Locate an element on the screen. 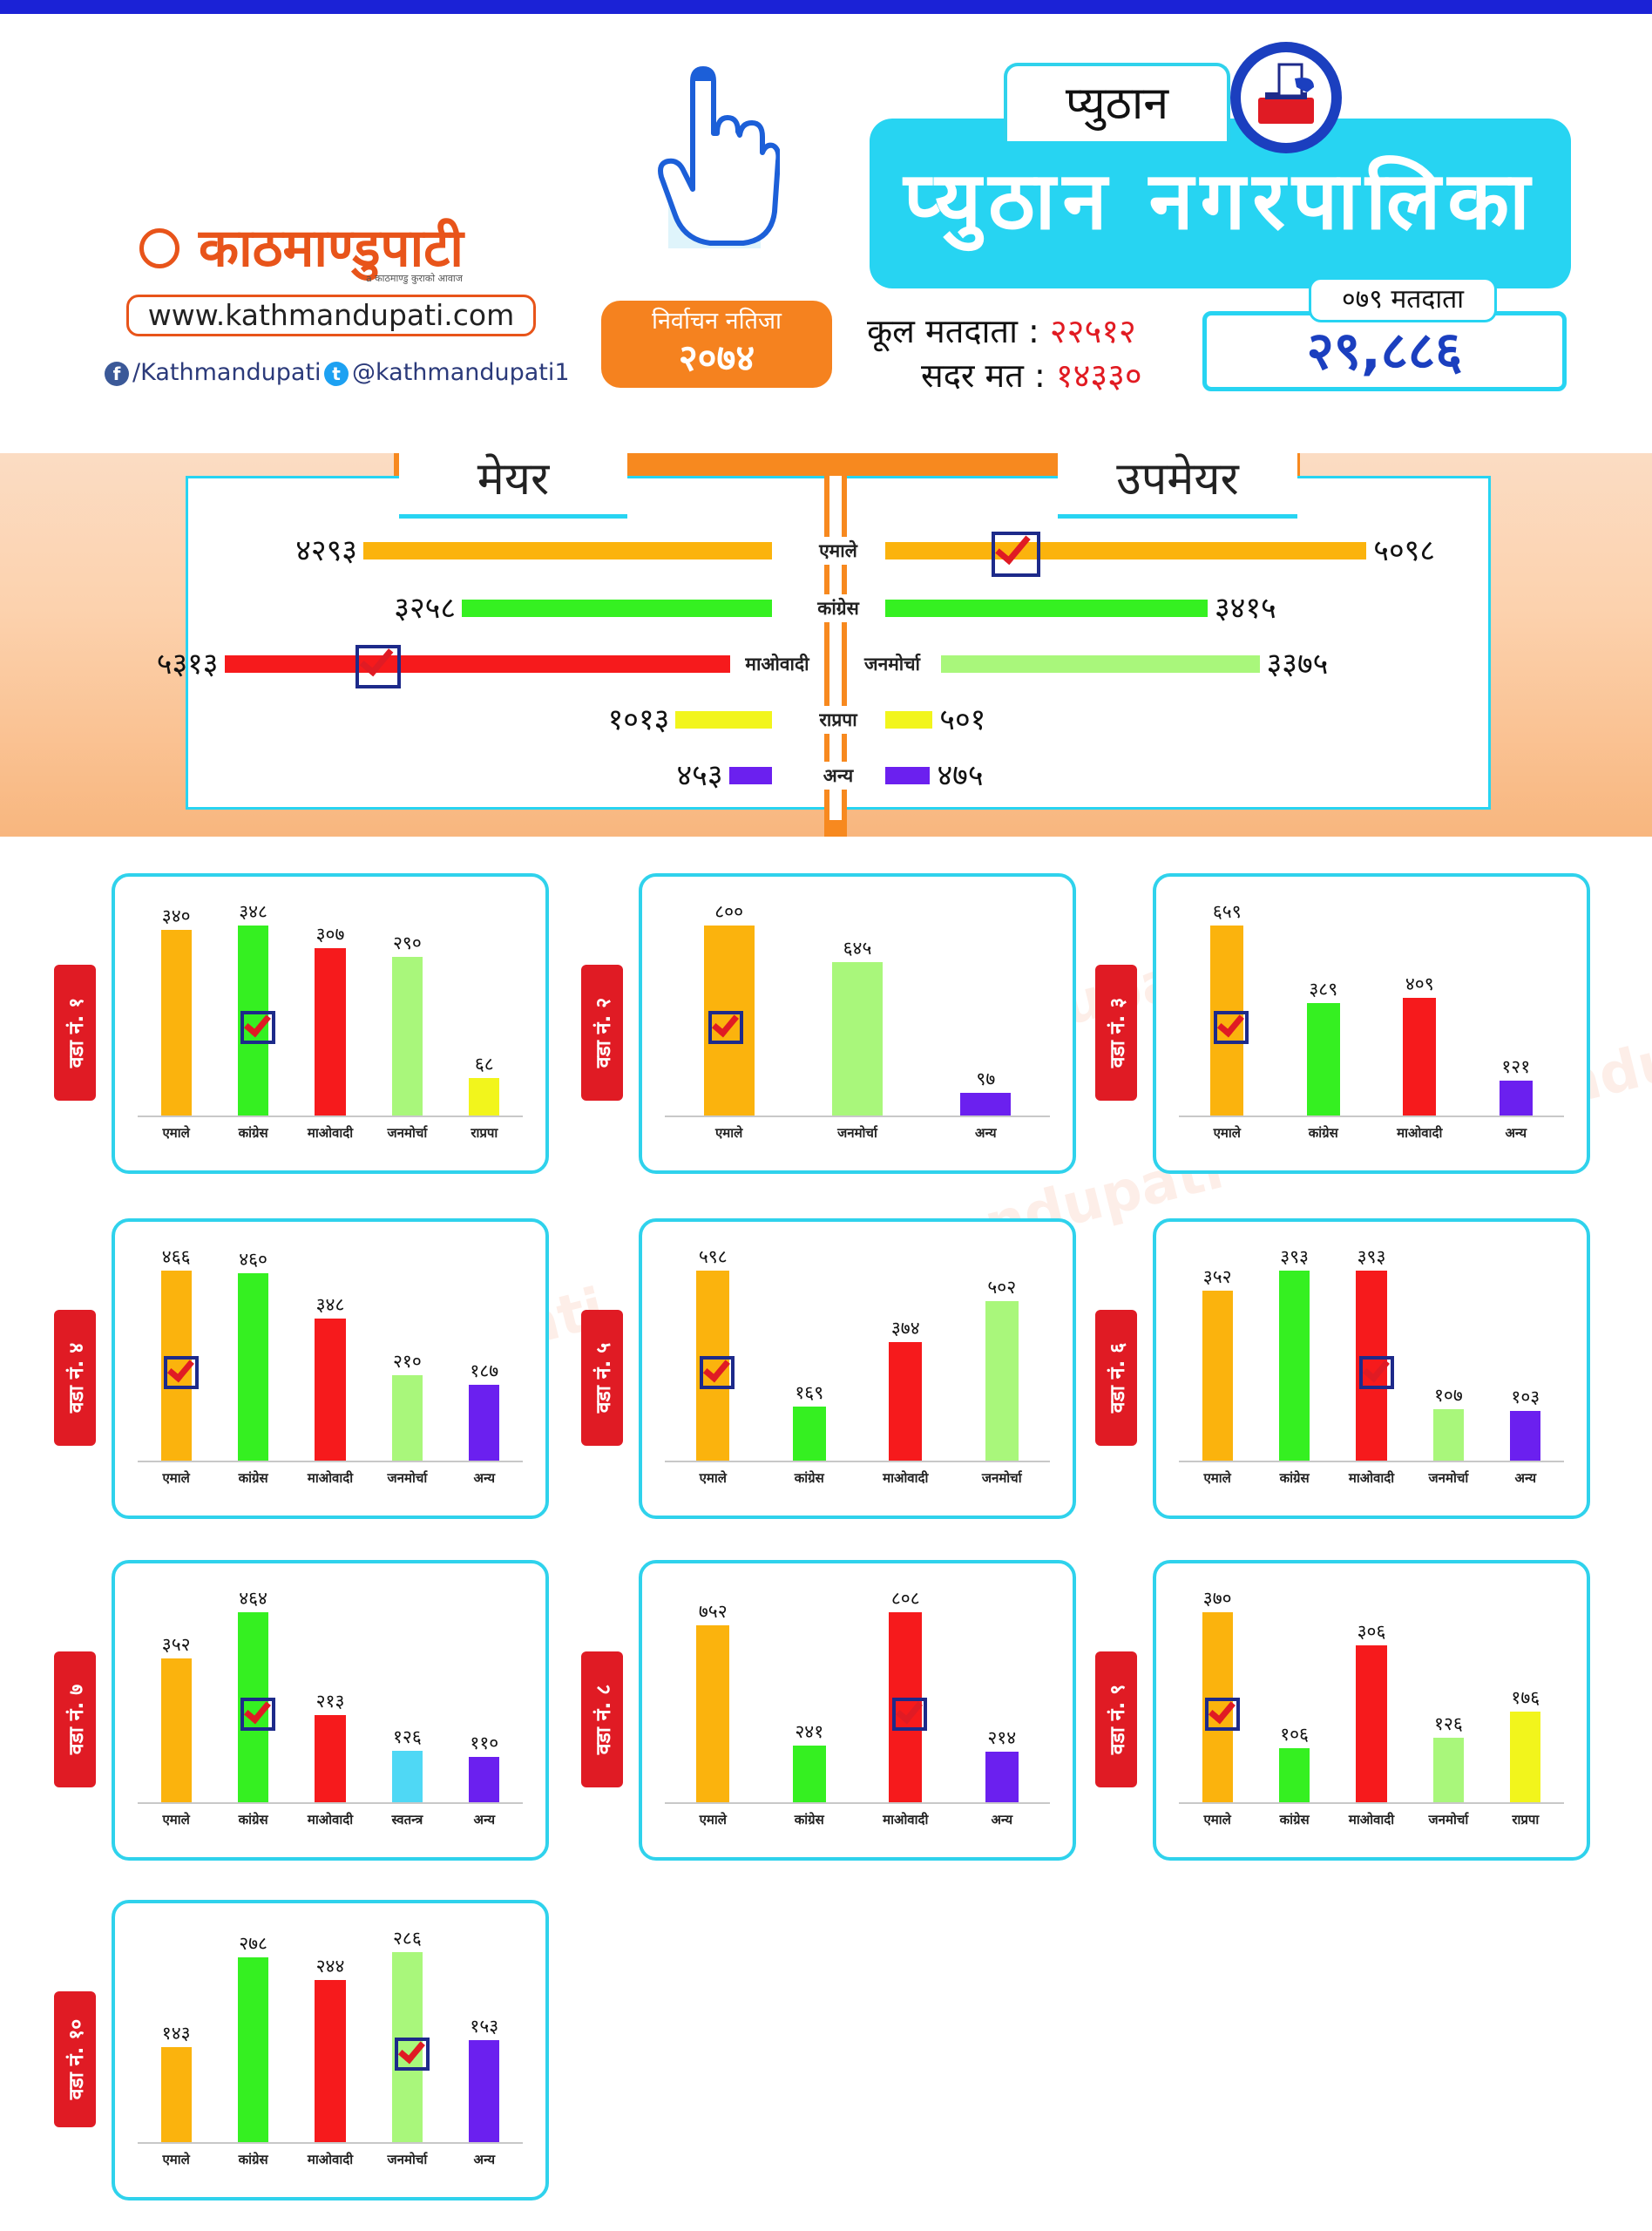 The height and width of the screenshot is (2231, 1652). value-label: ६४५ is located at coordinates (857, 949).